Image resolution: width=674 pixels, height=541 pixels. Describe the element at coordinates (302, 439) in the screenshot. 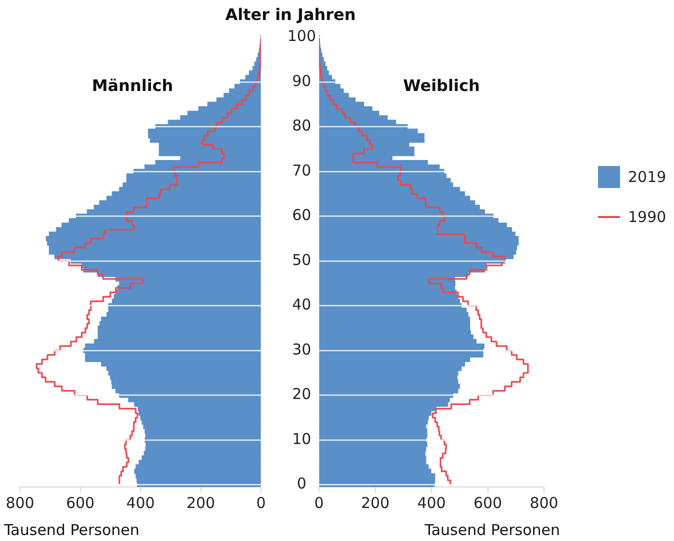

I see `y-tick-label: 10` at that location.